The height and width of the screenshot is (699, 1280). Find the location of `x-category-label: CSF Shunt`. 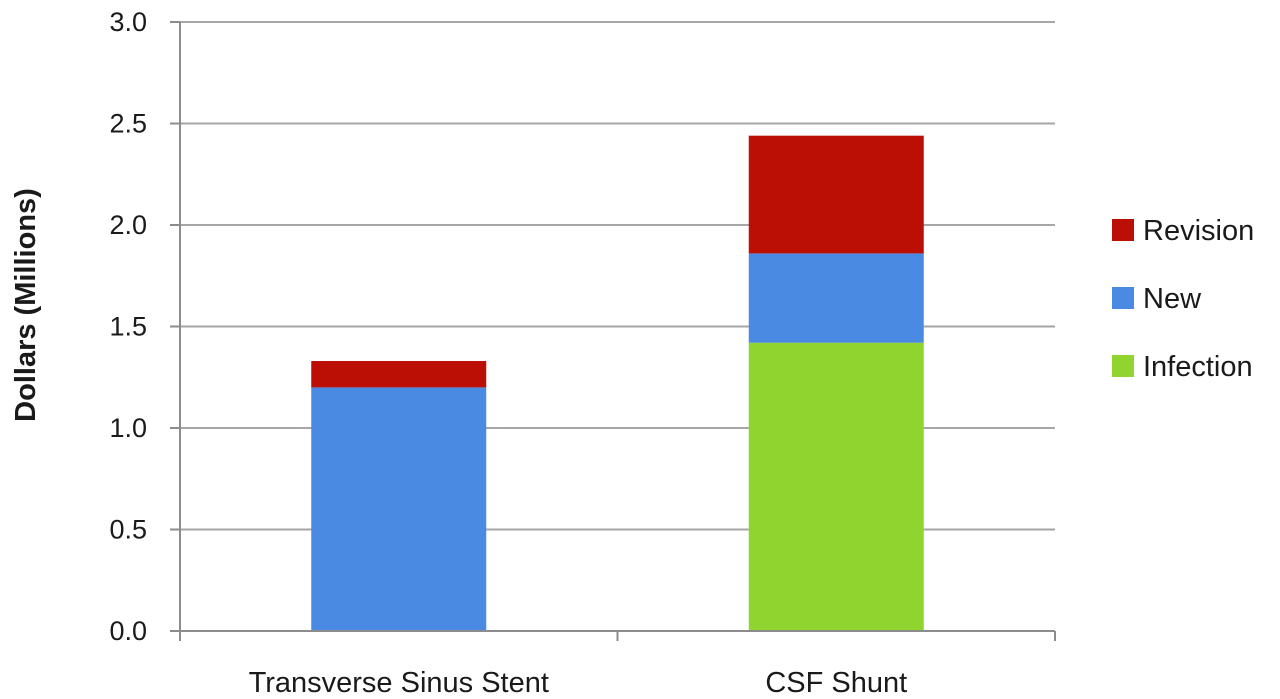

x-category-label: CSF Shunt is located at coordinates (836, 683).